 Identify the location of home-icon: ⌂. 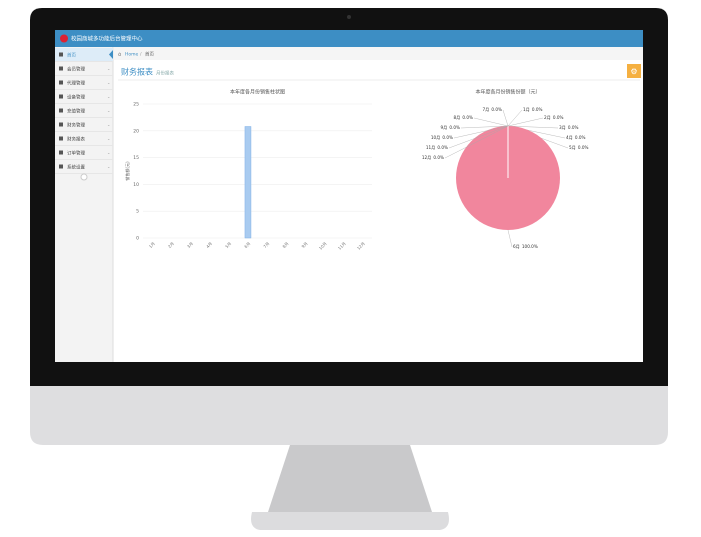
(119, 55).